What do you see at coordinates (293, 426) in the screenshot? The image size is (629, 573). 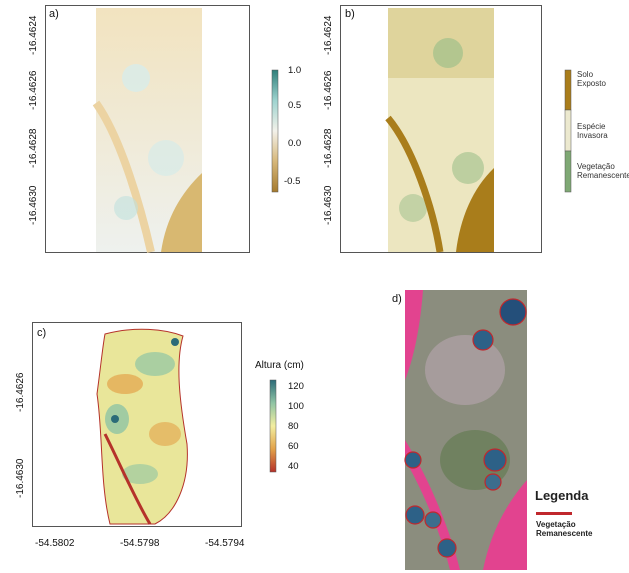 I see `panel-c-cb-tick-2: 80` at bounding box center [293, 426].